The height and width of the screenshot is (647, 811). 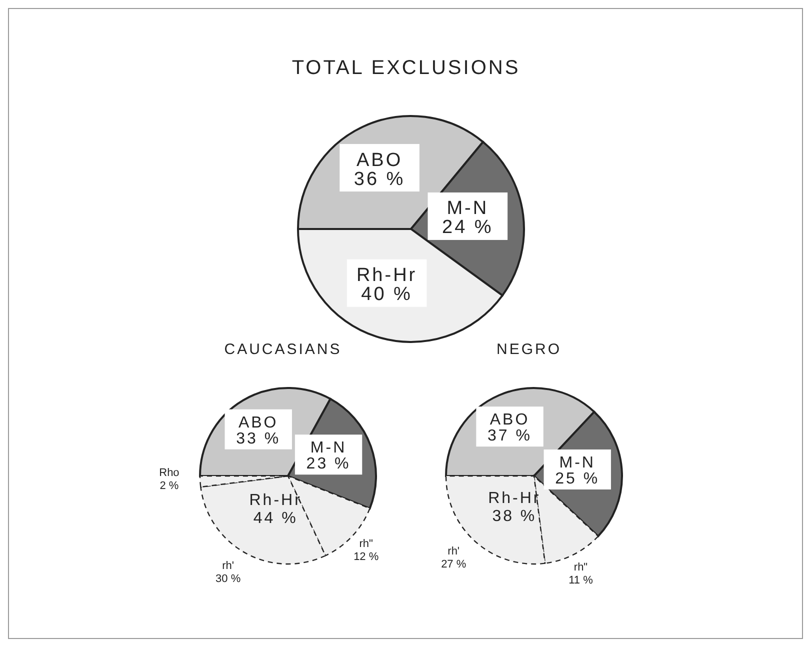 I want to click on data-label: 11 %, so click(x=581, y=580).